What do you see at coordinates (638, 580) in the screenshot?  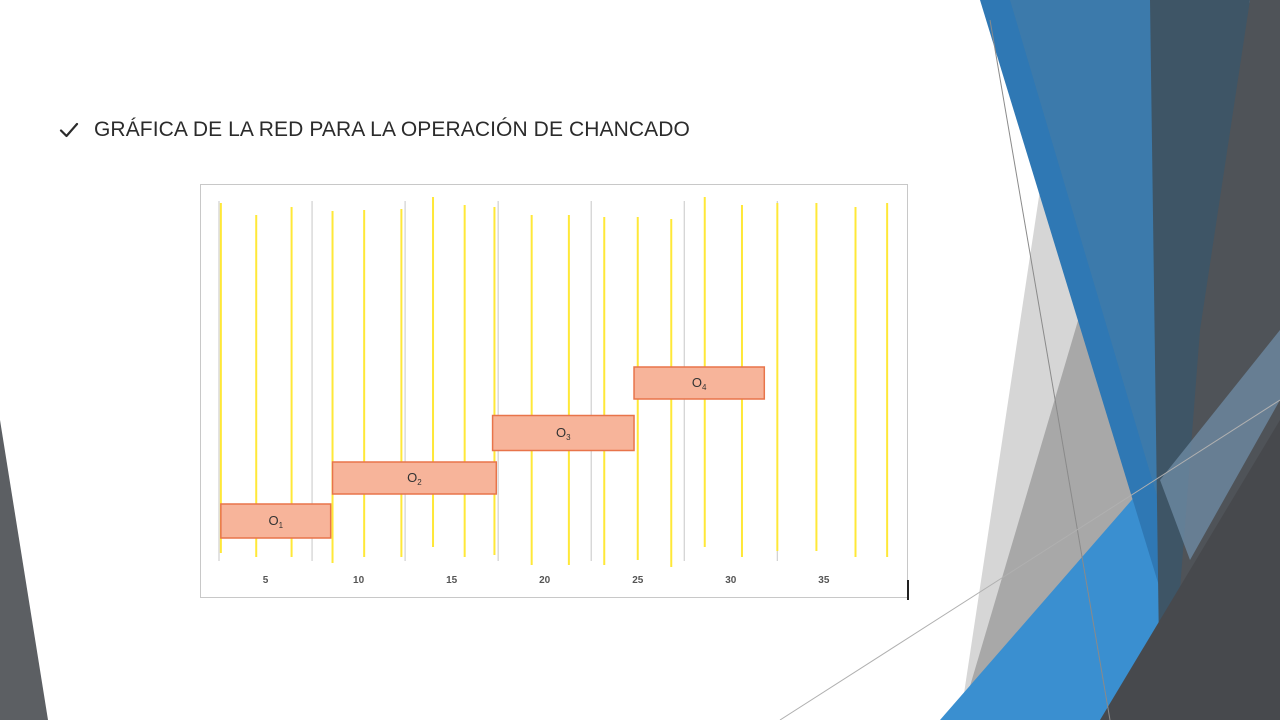 I see `x-tick-label-25: 25` at bounding box center [638, 580].